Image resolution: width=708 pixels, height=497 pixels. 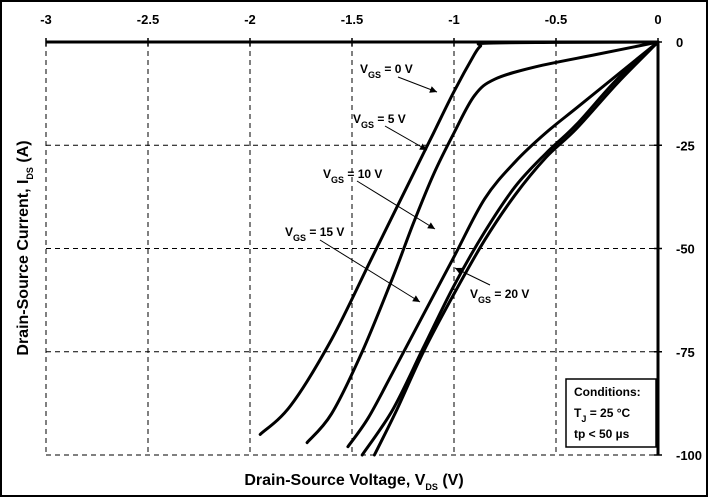 I want to click on conditions-title: Conditions:, so click(x=607, y=392).